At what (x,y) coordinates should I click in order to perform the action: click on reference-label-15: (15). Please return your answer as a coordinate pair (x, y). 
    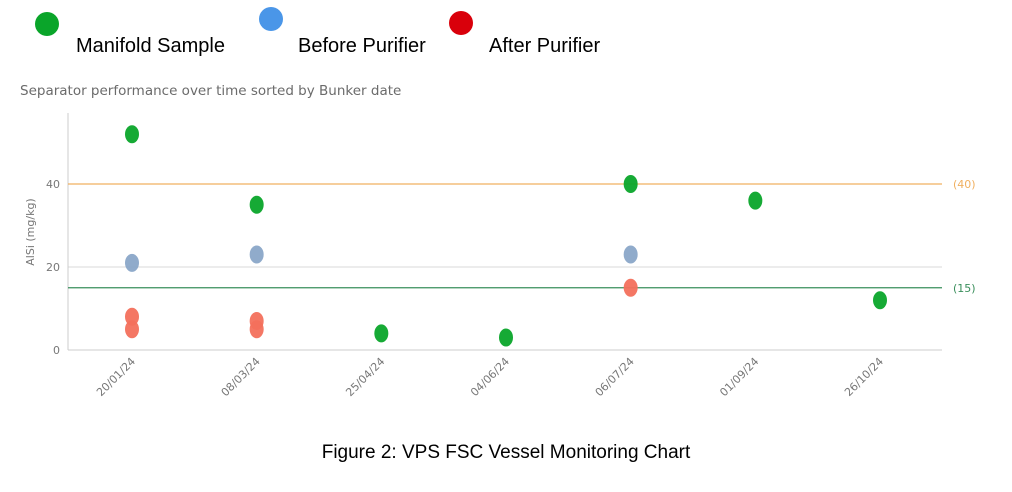
    Looking at the image, I should click on (964, 288).